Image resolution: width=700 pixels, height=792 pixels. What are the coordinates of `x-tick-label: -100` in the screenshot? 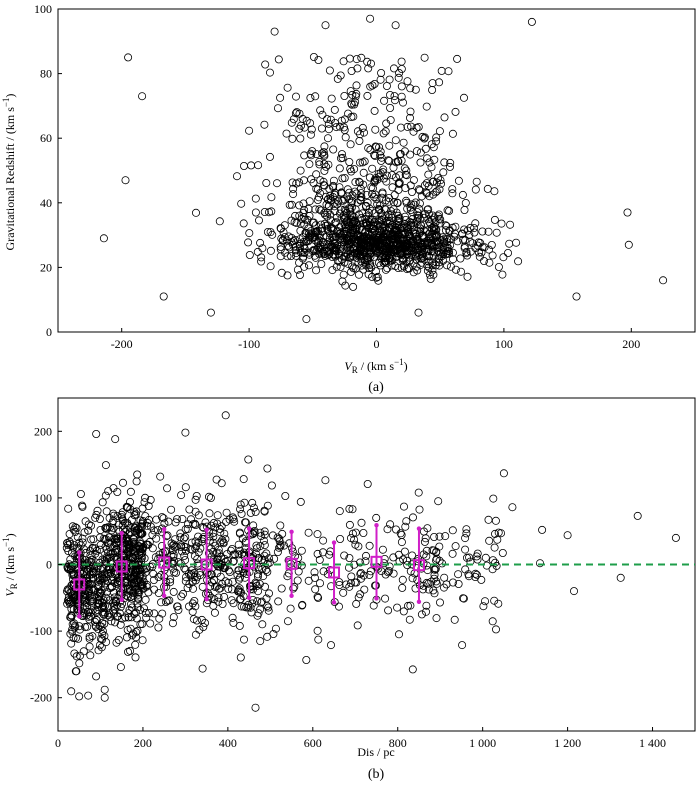 It's located at (249, 344).